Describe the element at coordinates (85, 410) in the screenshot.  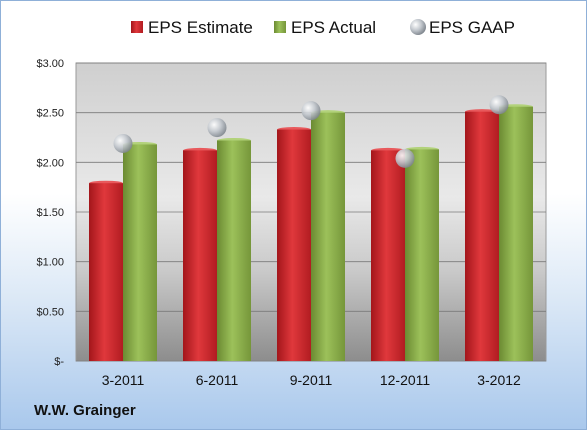
I see `company-label: W.W. Grainger` at that location.